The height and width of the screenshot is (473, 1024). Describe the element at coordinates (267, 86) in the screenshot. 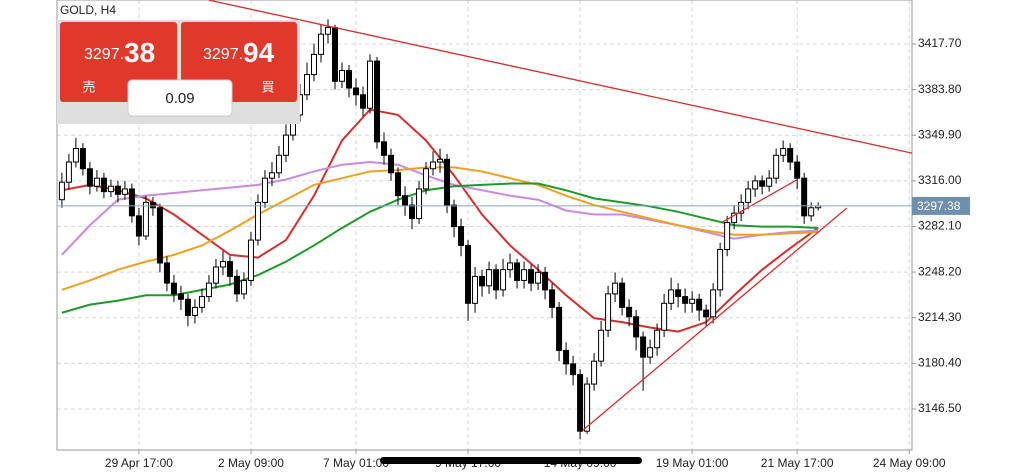

I see `buy-label: 買` at that location.